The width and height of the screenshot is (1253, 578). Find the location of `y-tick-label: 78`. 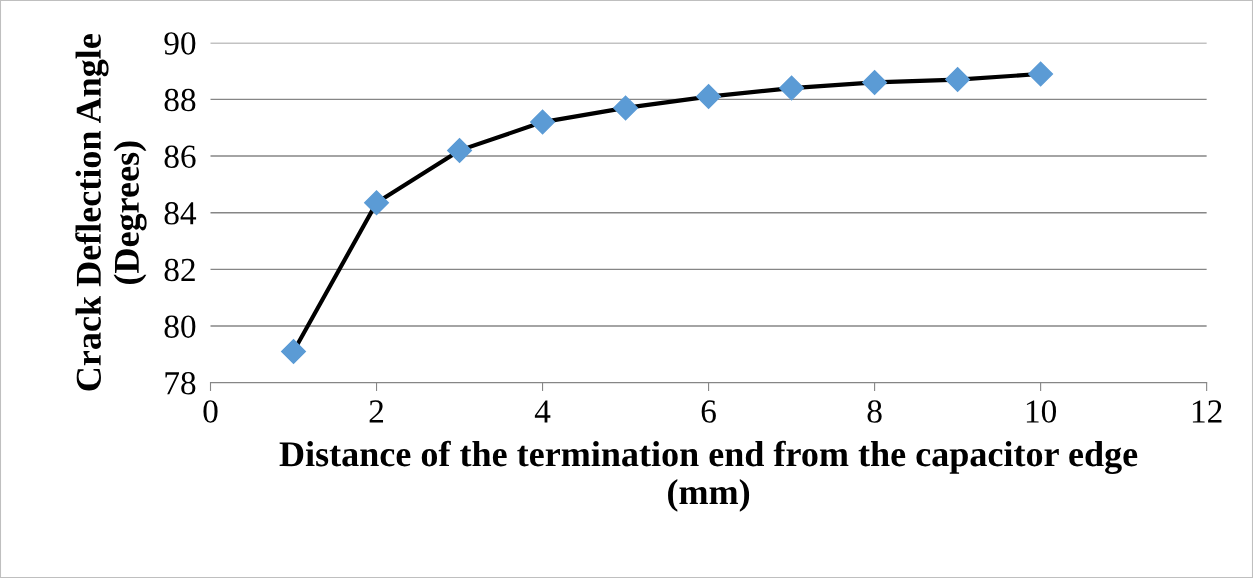

y-tick-label: 78 is located at coordinates (180, 383).